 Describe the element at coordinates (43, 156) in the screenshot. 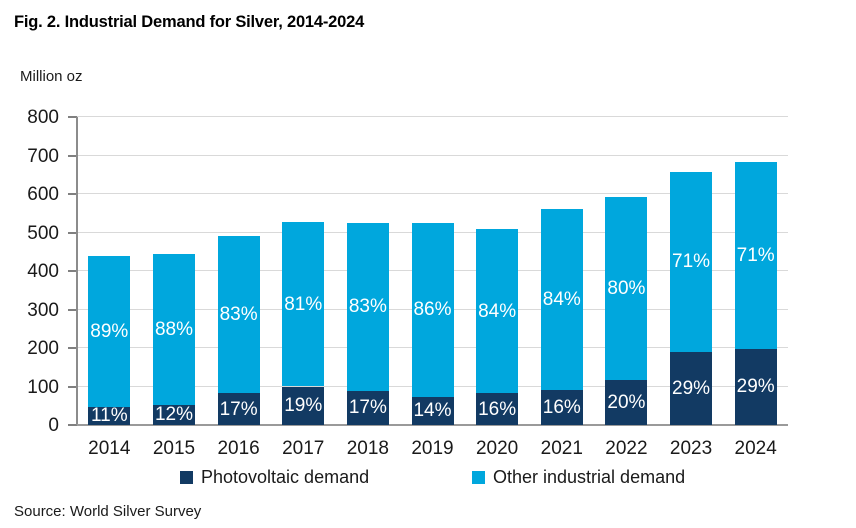

I see `y-tick-label-700: 700` at that location.